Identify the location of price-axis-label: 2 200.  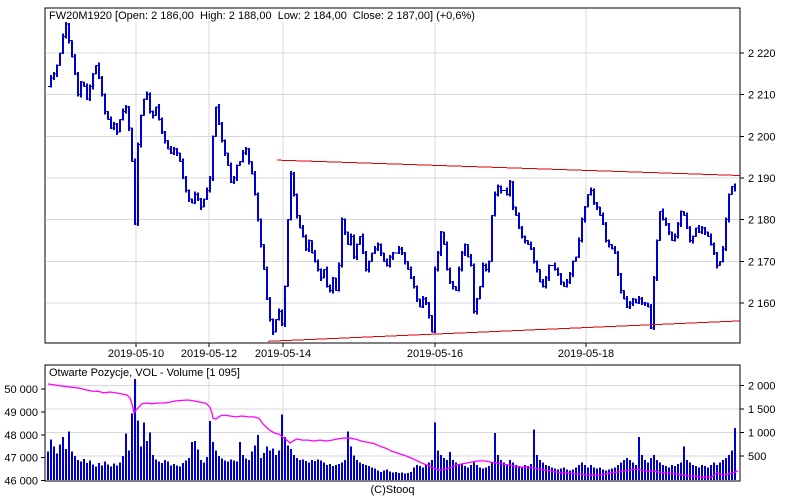
(762, 137).